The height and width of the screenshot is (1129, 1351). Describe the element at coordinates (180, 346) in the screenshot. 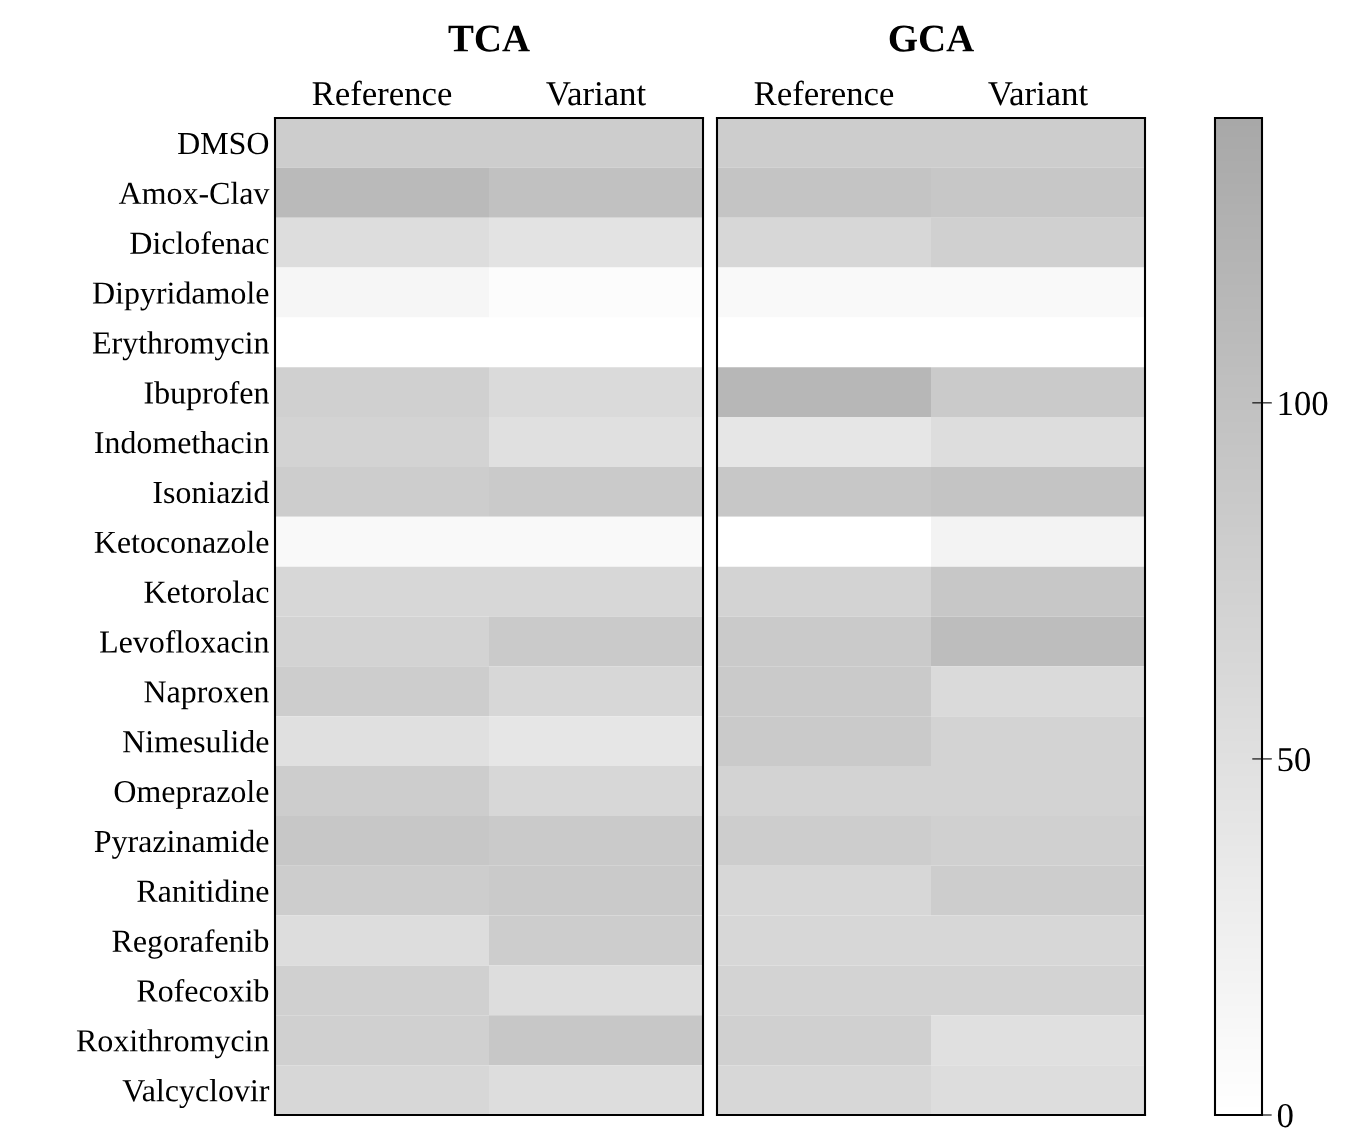

I see `y-tick-label: Erythromycin` at that location.